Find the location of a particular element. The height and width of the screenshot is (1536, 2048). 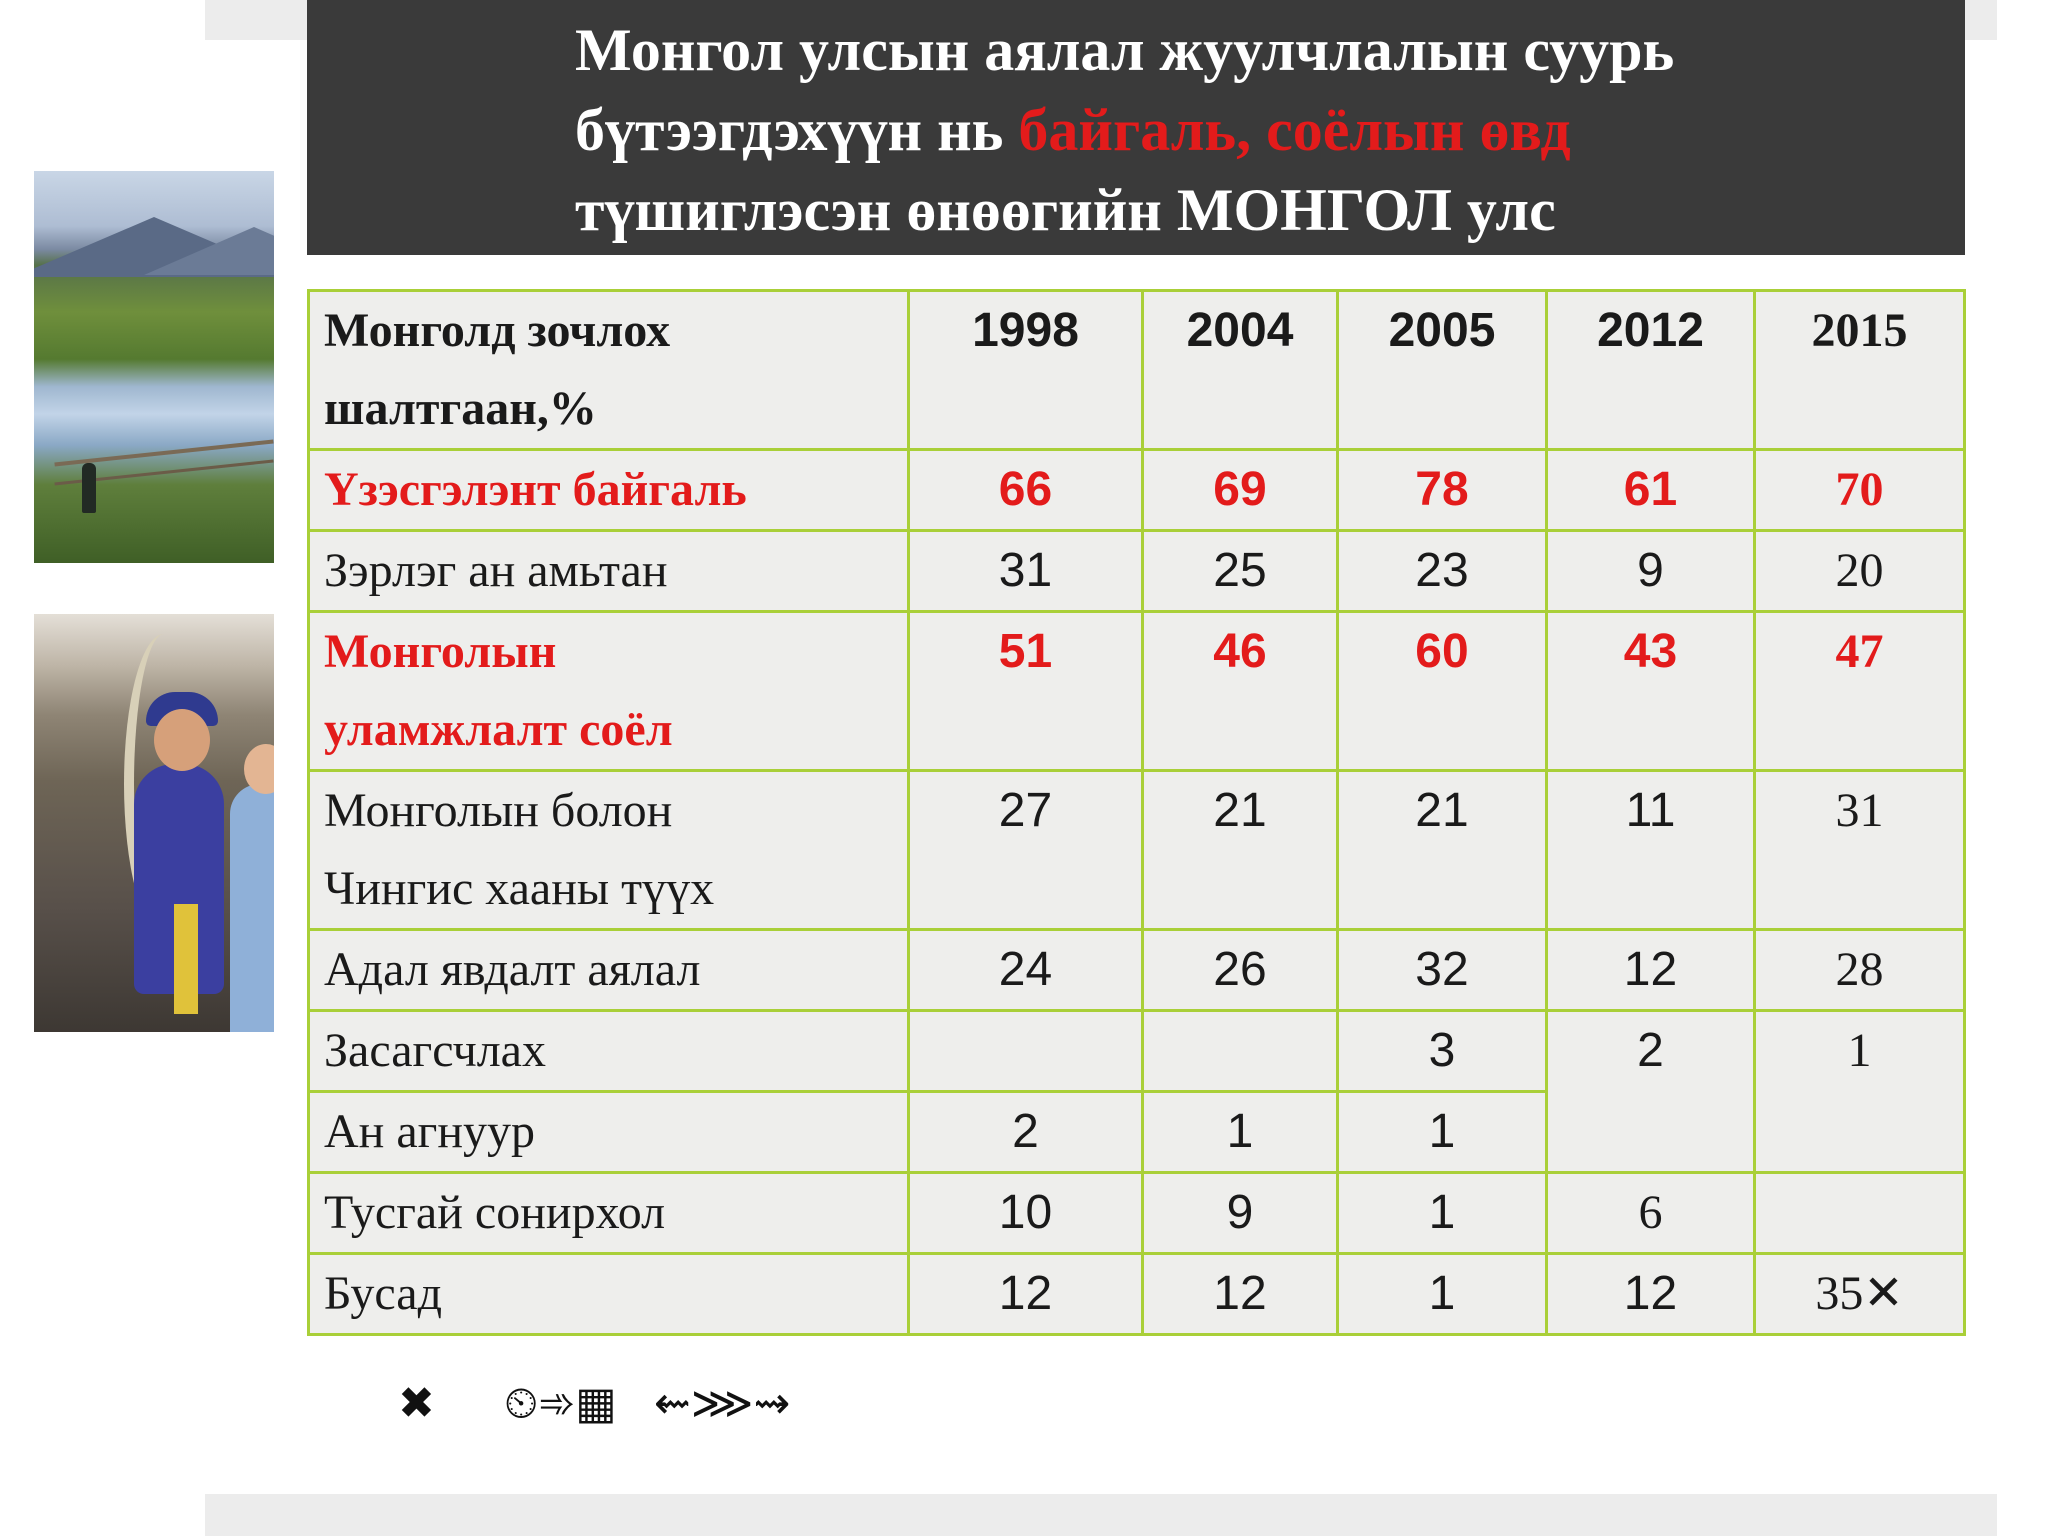

table-cell: 28 is located at coordinates (1859, 970).